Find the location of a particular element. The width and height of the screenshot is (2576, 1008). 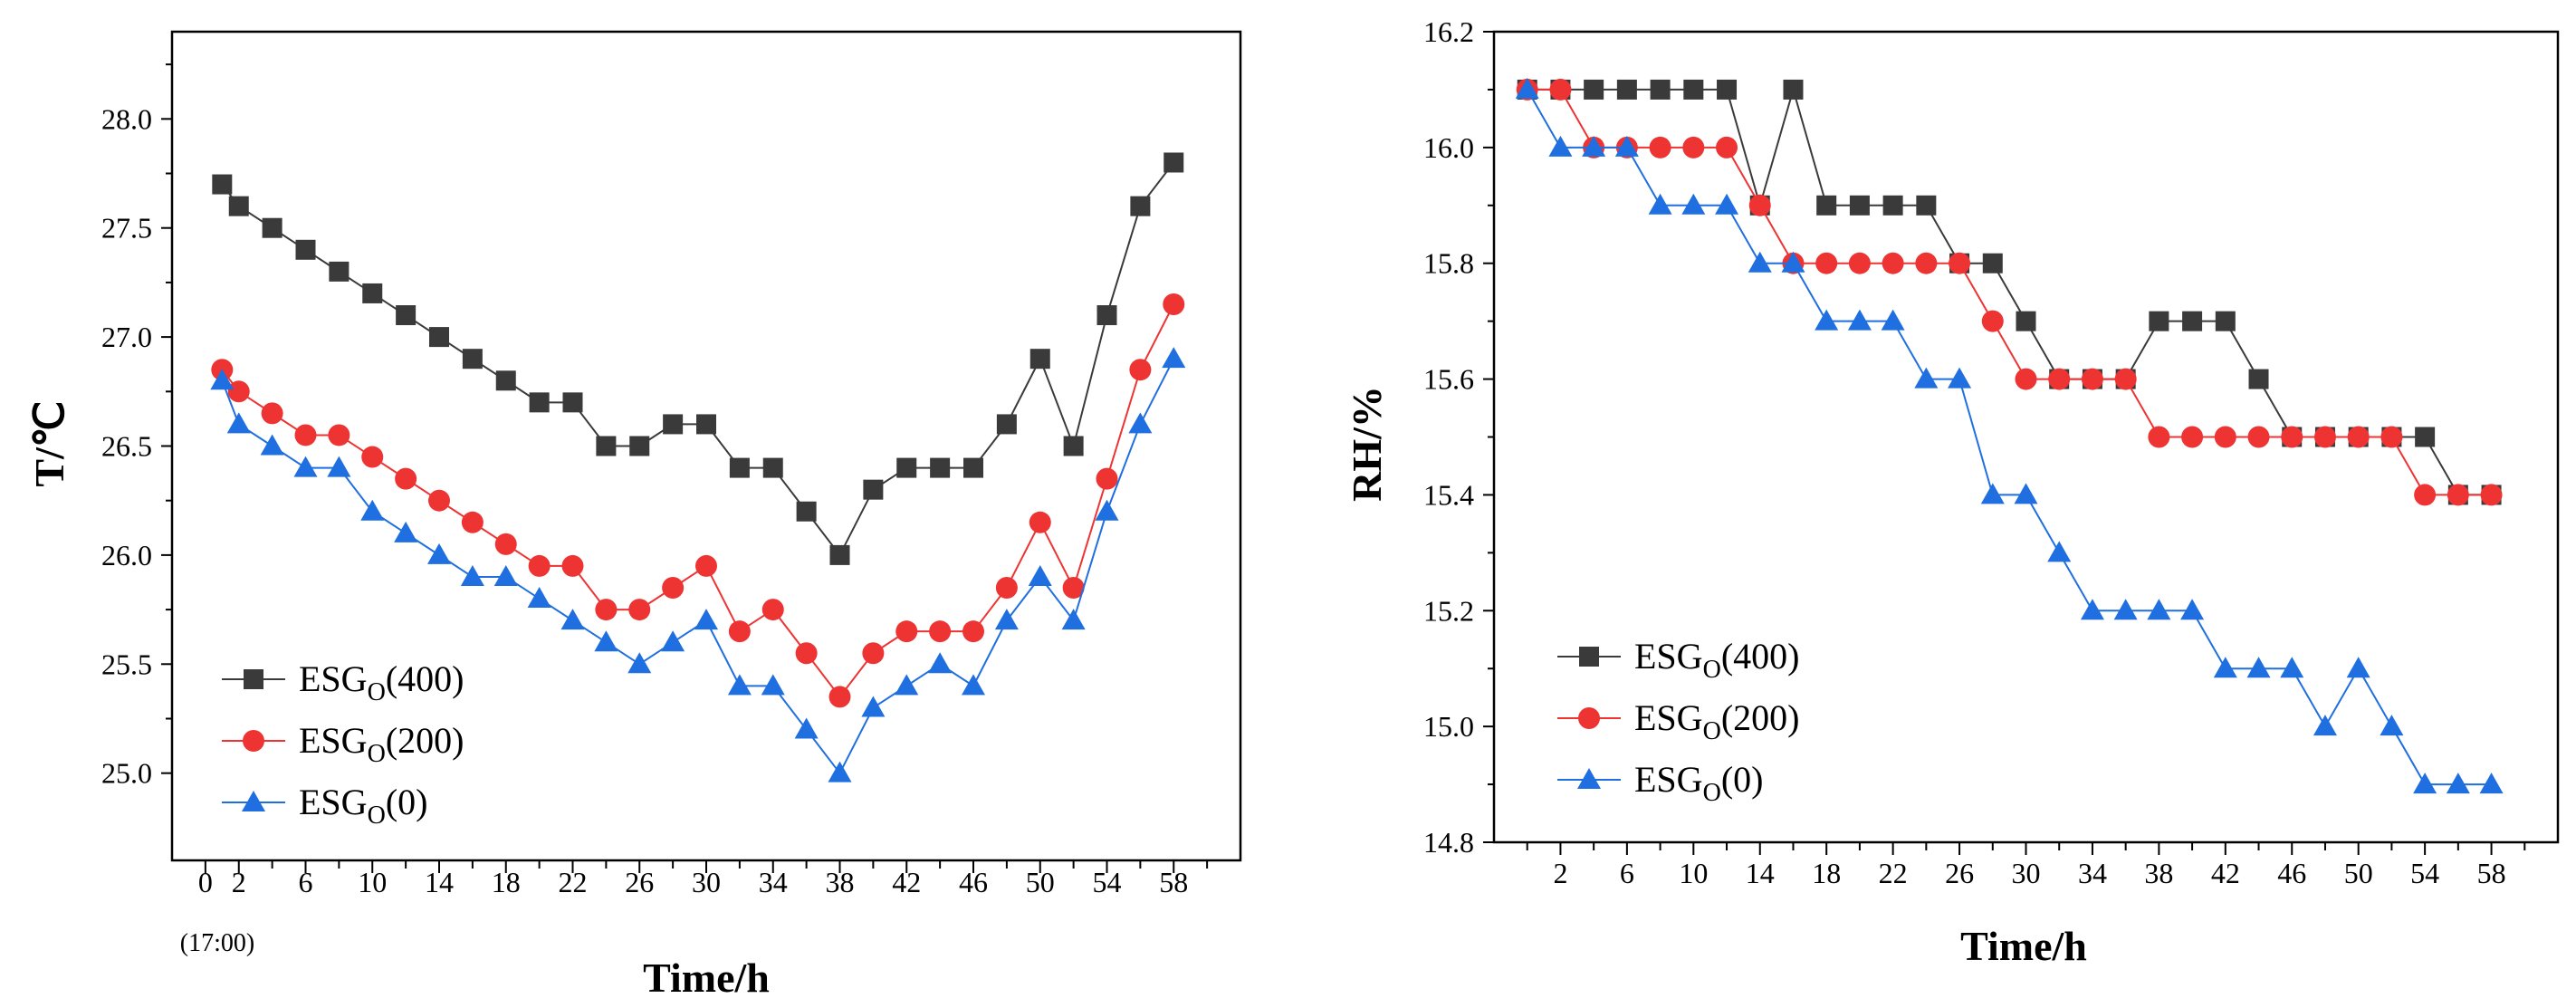

x-tick-label: 0 is located at coordinates (205, 882).